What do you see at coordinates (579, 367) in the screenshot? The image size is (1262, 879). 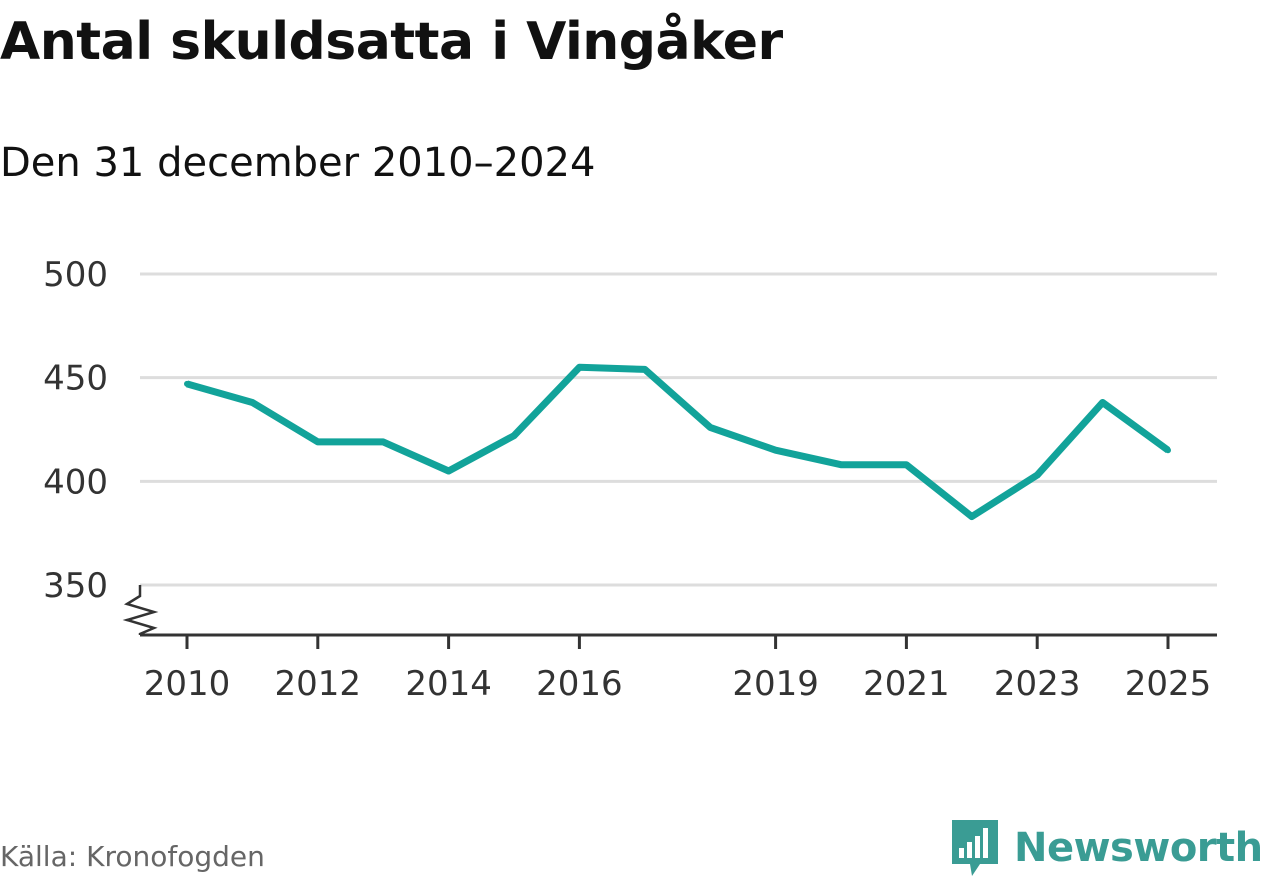 I see `data-point-2016` at bounding box center [579, 367].